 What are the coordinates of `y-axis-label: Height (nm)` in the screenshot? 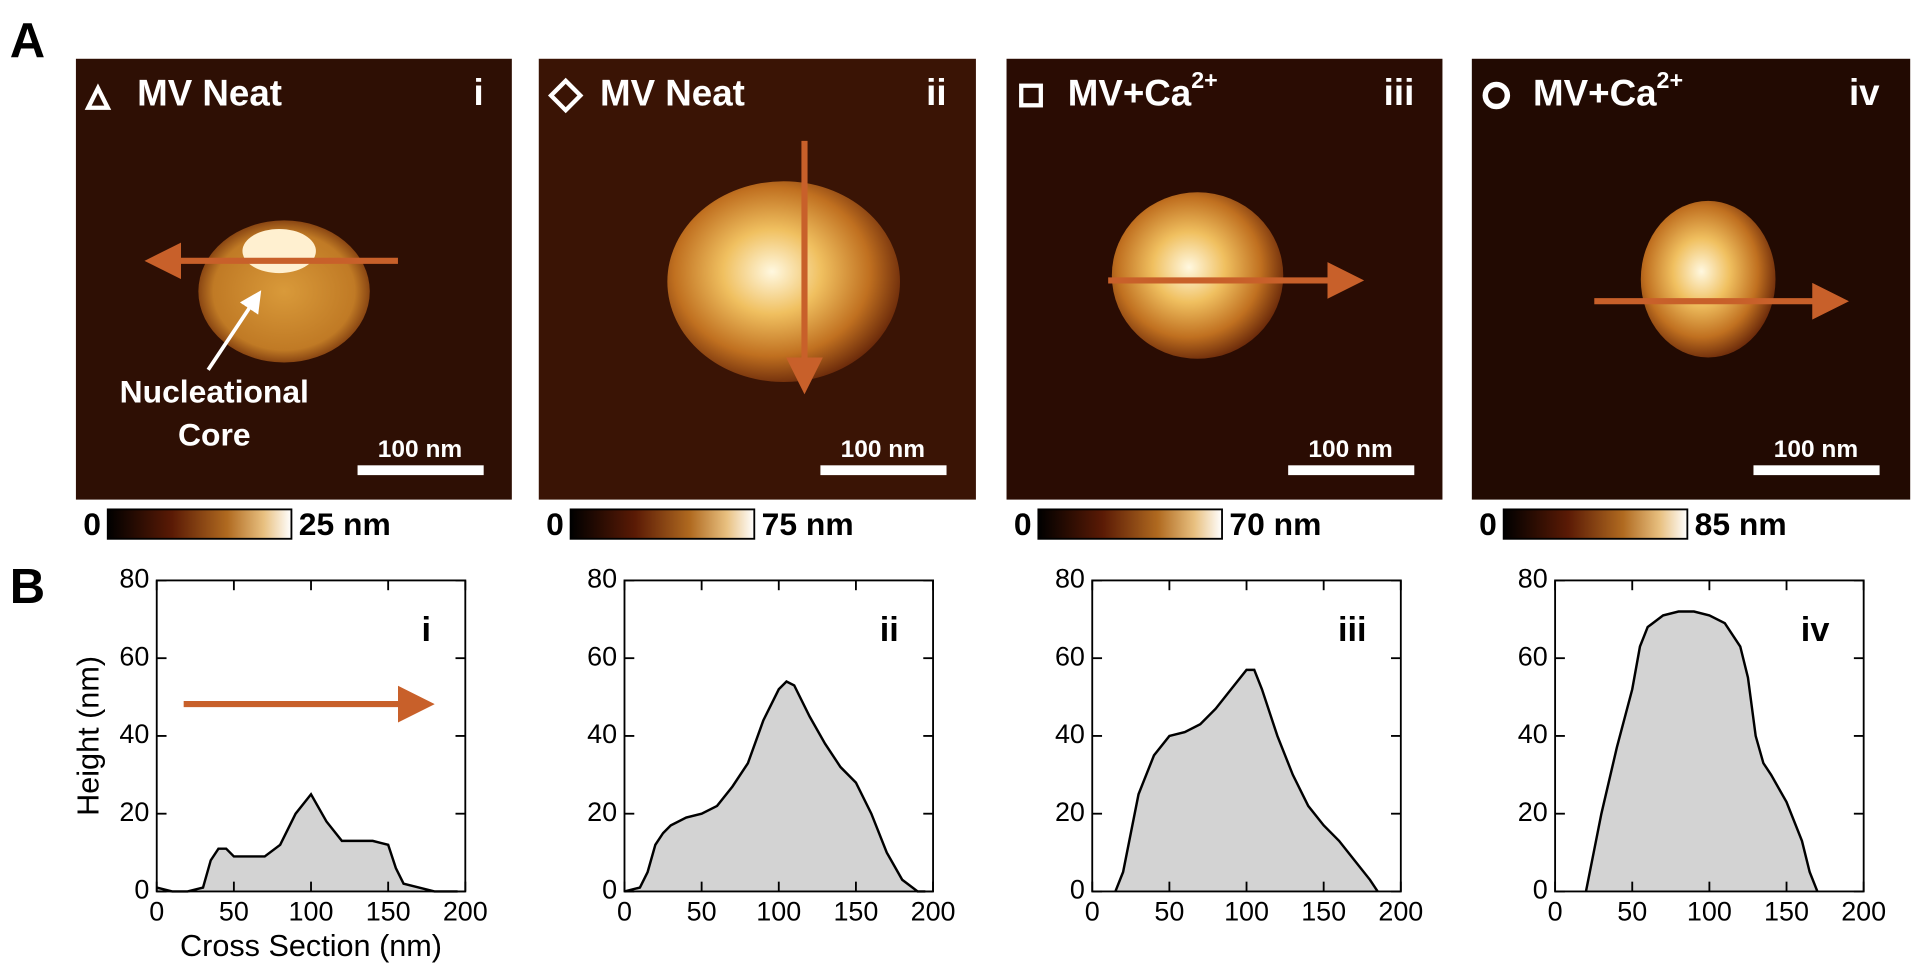 It's located at (89, 736).